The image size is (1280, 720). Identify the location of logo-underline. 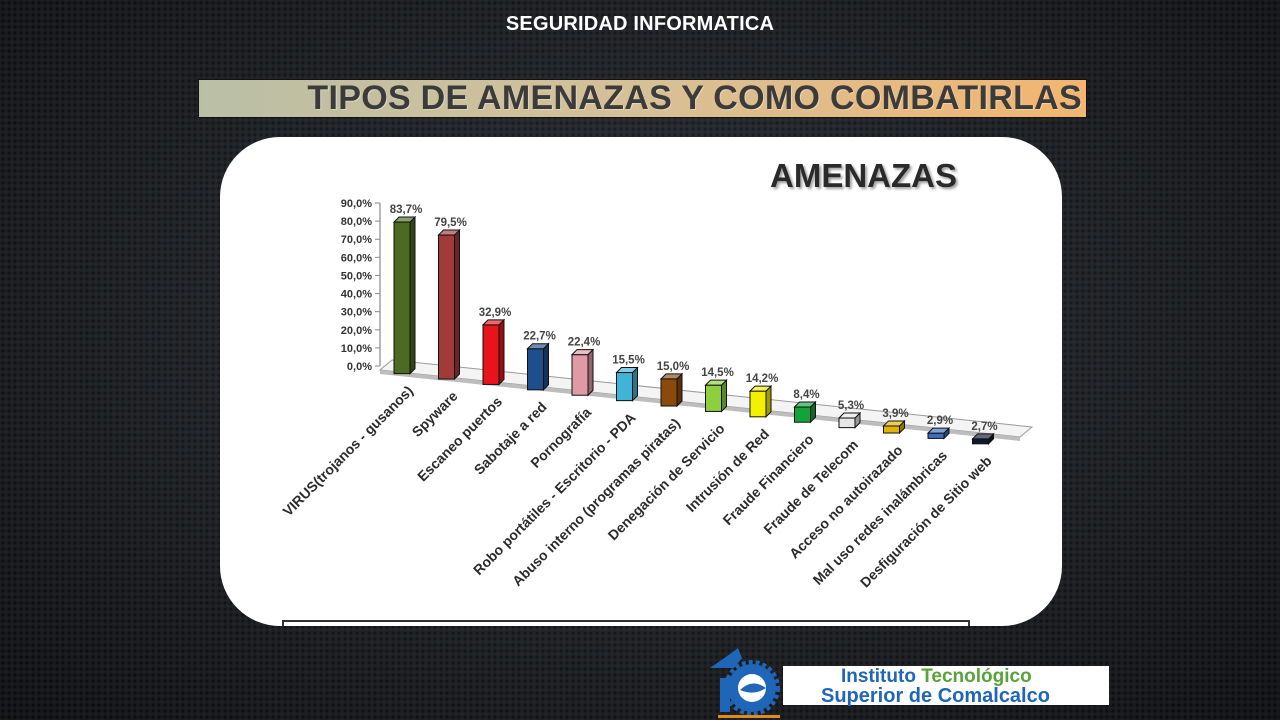
(749, 716).